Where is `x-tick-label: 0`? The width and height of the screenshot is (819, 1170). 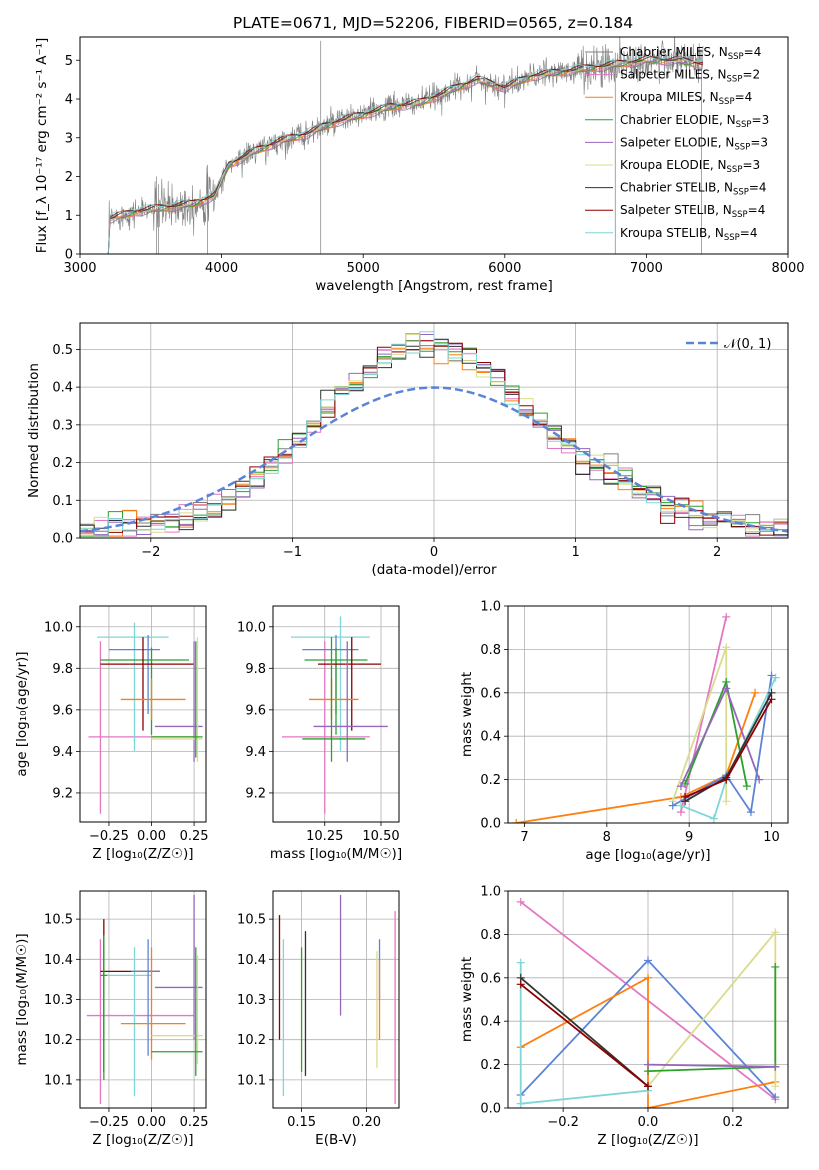 x-tick-label: 0 is located at coordinates (434, 552).